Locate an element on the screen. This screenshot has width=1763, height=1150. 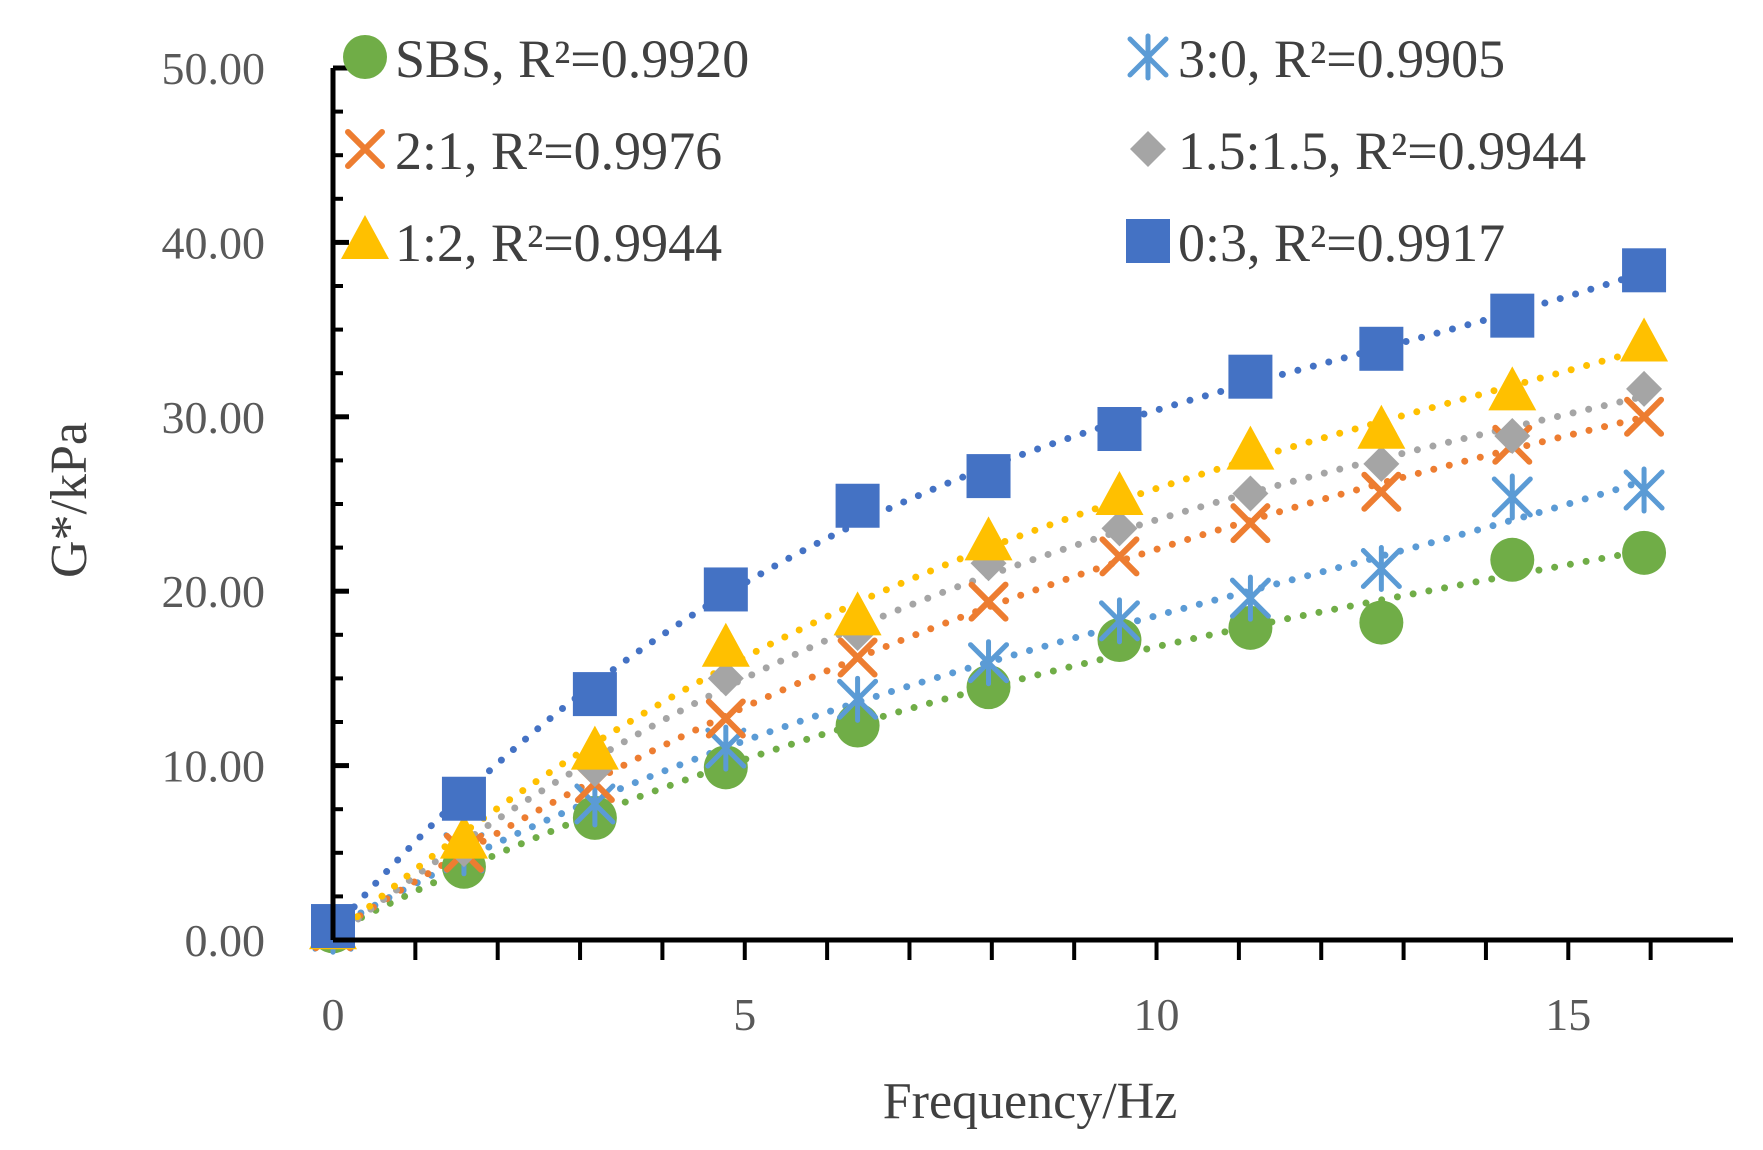
legend-marker-3:0 is located at coordinates (1148, 57).